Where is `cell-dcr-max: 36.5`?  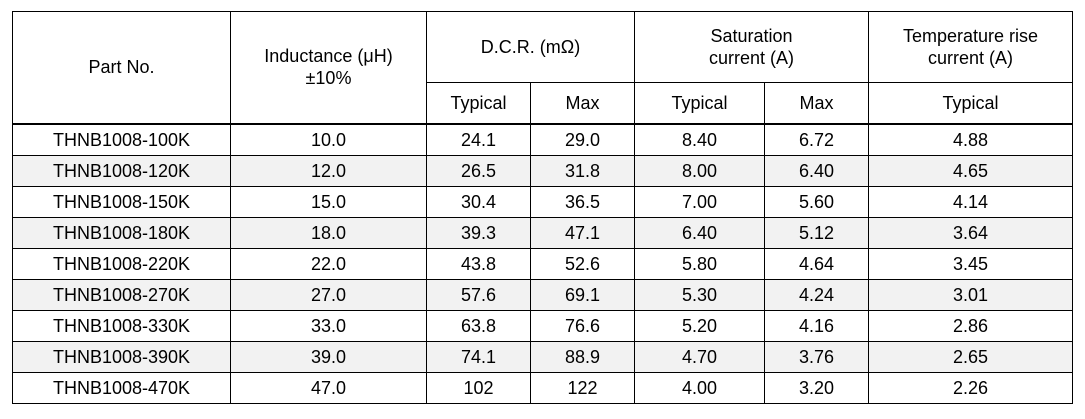 cell-dcr-max: 36.5 is located at coordinates (582, 201).